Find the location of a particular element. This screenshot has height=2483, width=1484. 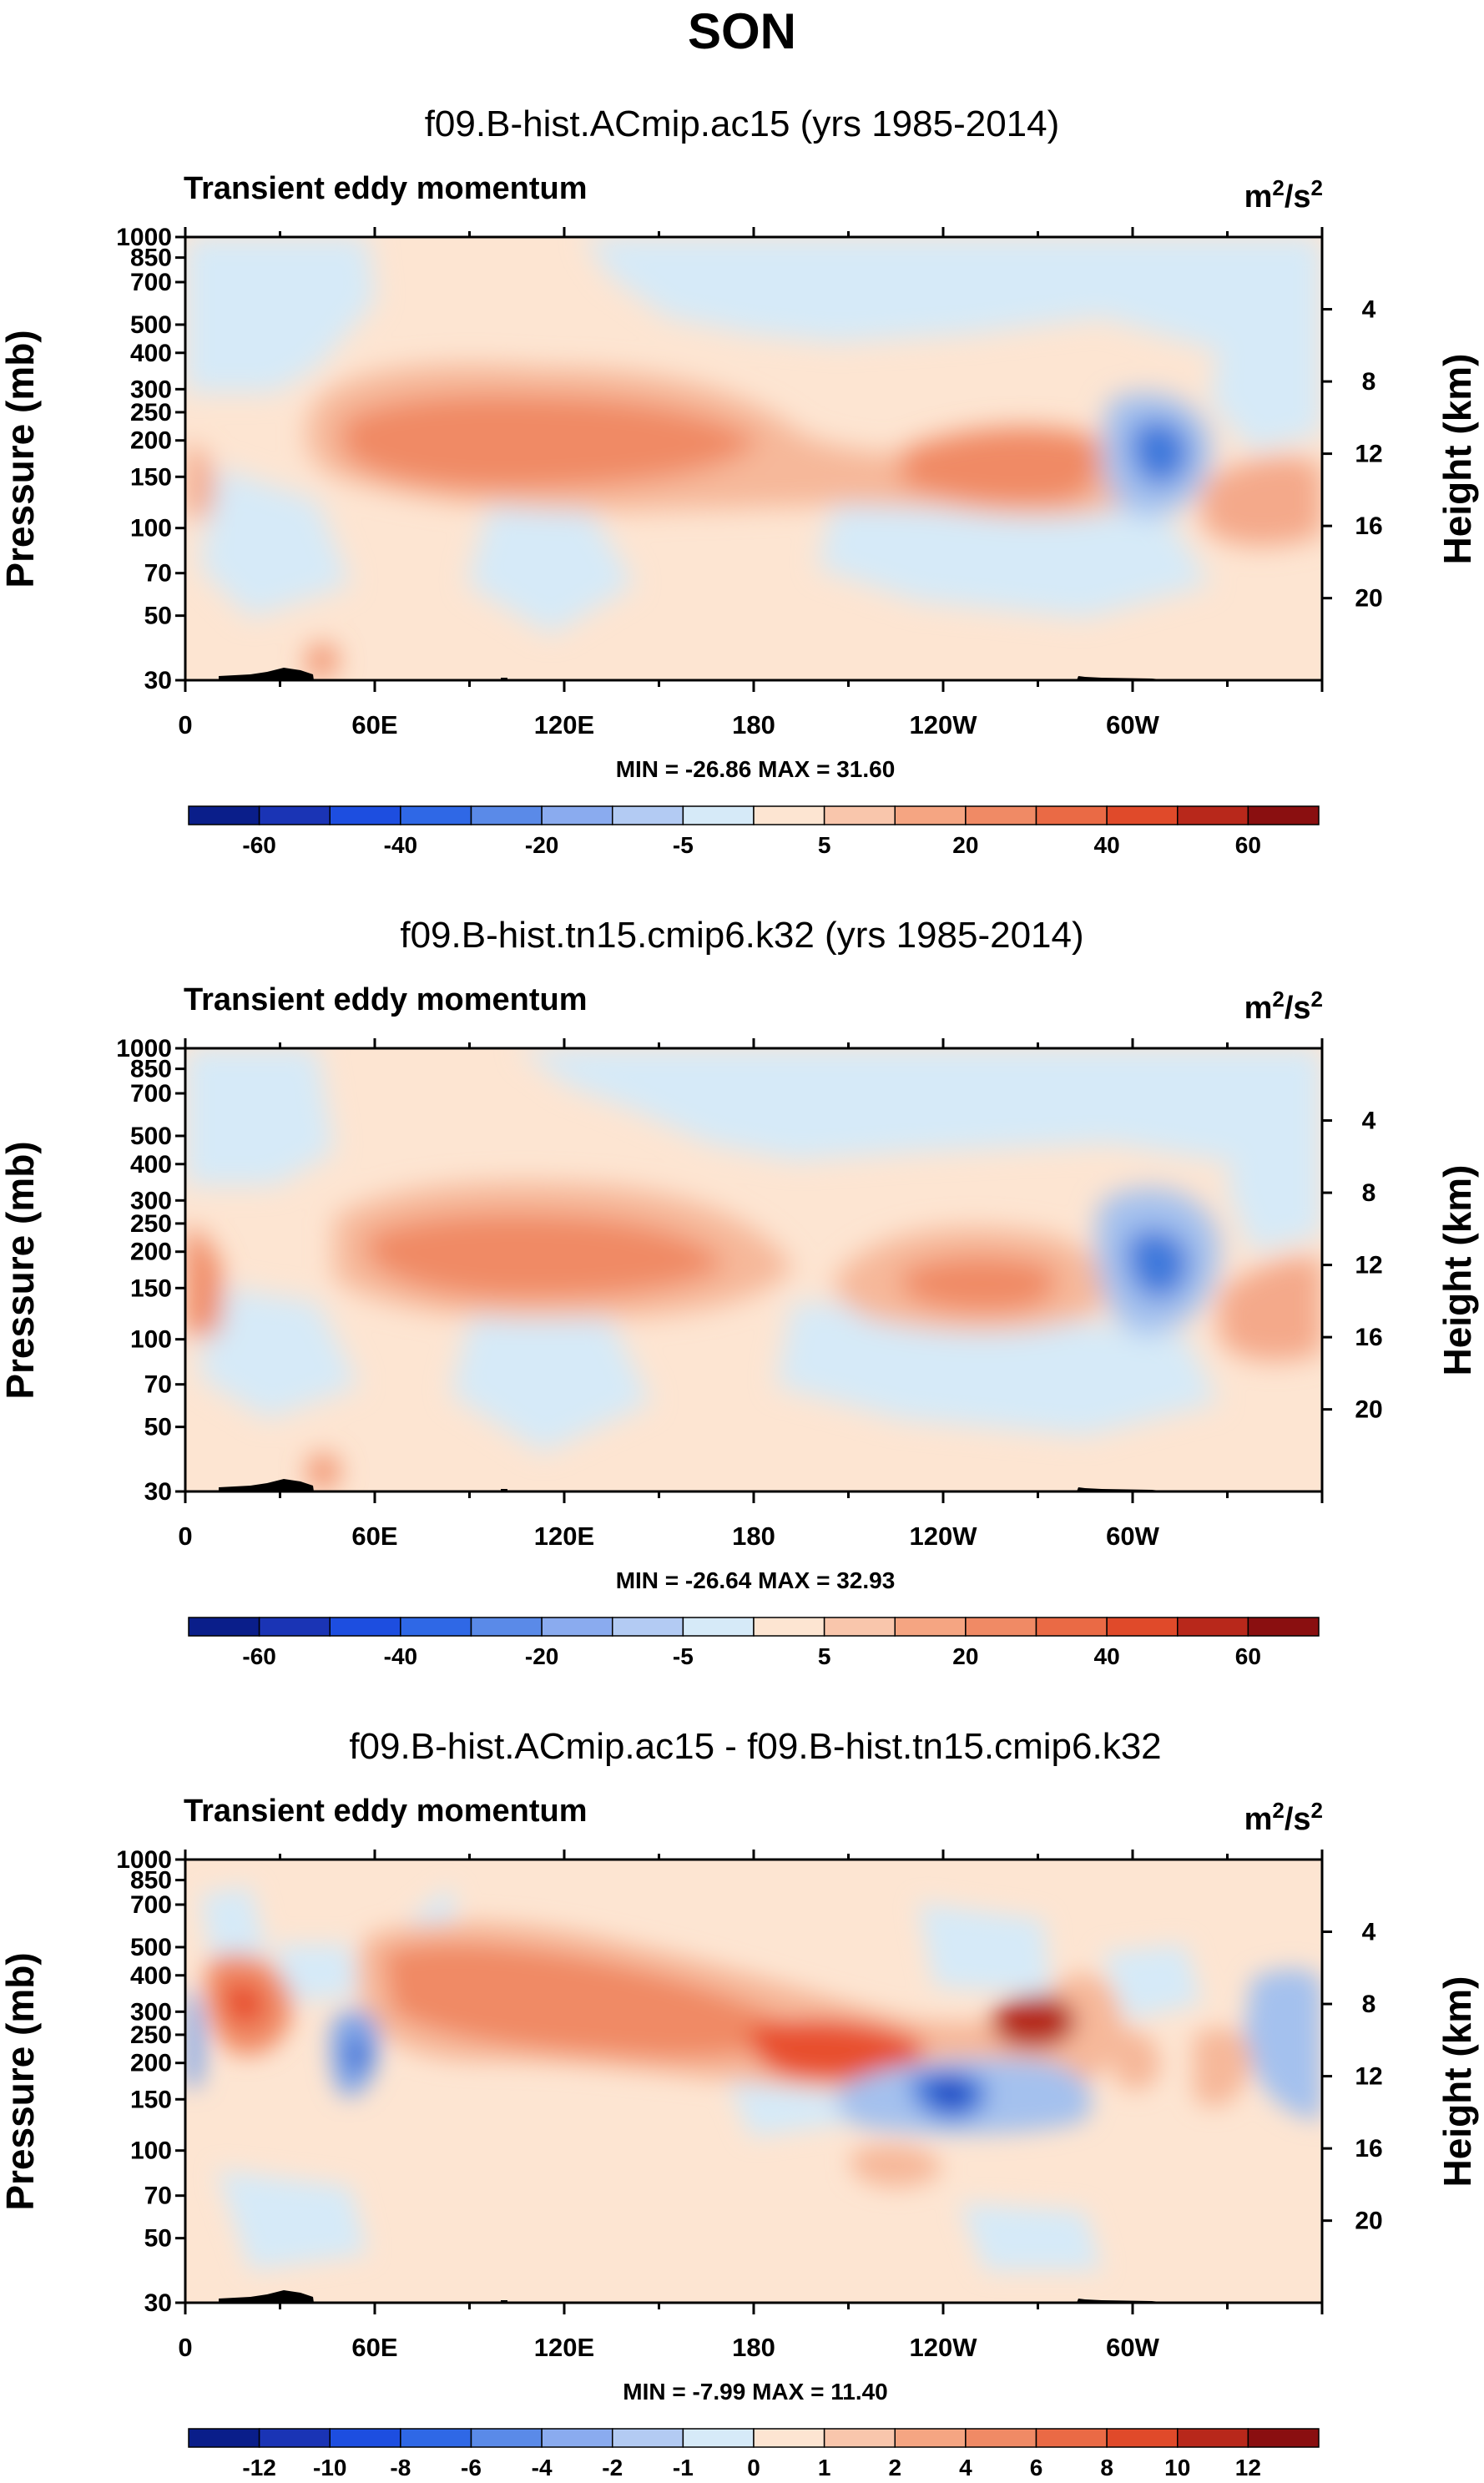

figure-title: SON is located at coordinates (742, 31).